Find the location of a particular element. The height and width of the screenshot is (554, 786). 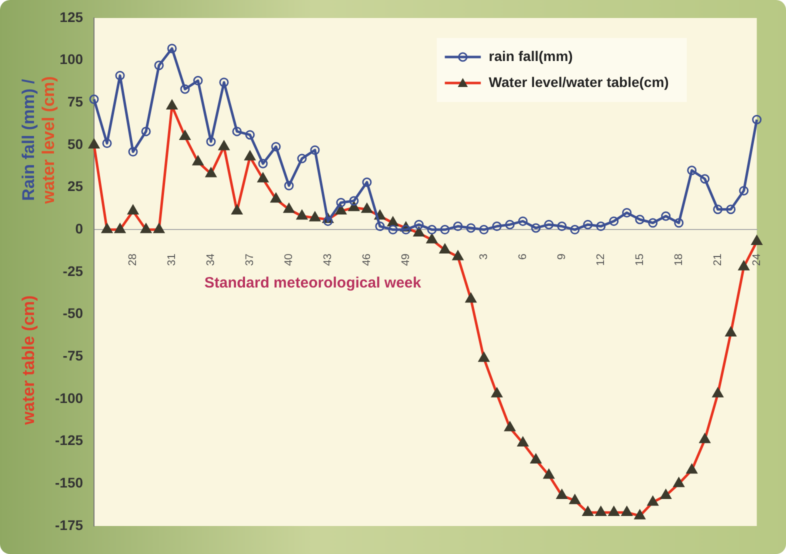

x-tick-label: 40 is located at coordinates (288, 260).